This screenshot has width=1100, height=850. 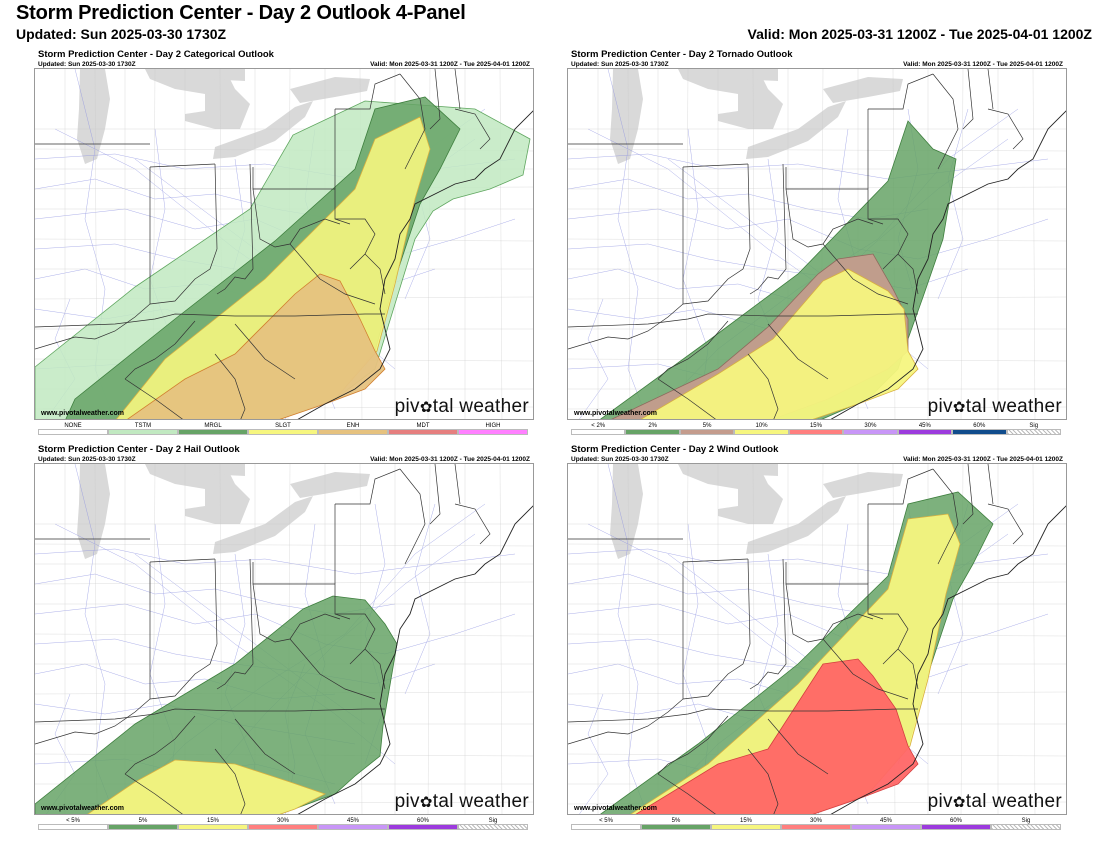 I want to click on page-updated-time: Updated: Sun 2025-03-30 1730Z, so click(x=121, y=34).